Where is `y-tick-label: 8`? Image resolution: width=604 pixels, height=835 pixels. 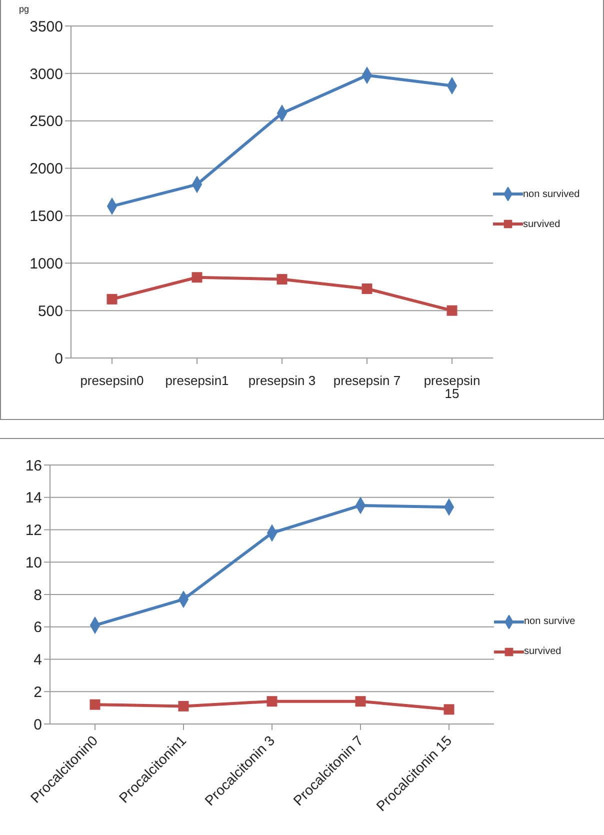
y-tick-label: 8 is located at coordinates (38, 595).